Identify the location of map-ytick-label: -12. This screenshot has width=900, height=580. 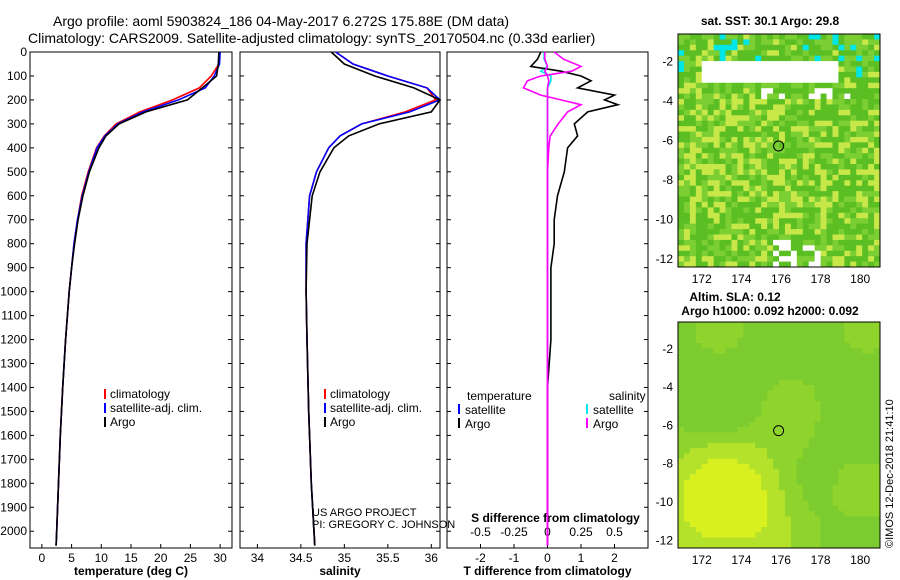
(665, 540).